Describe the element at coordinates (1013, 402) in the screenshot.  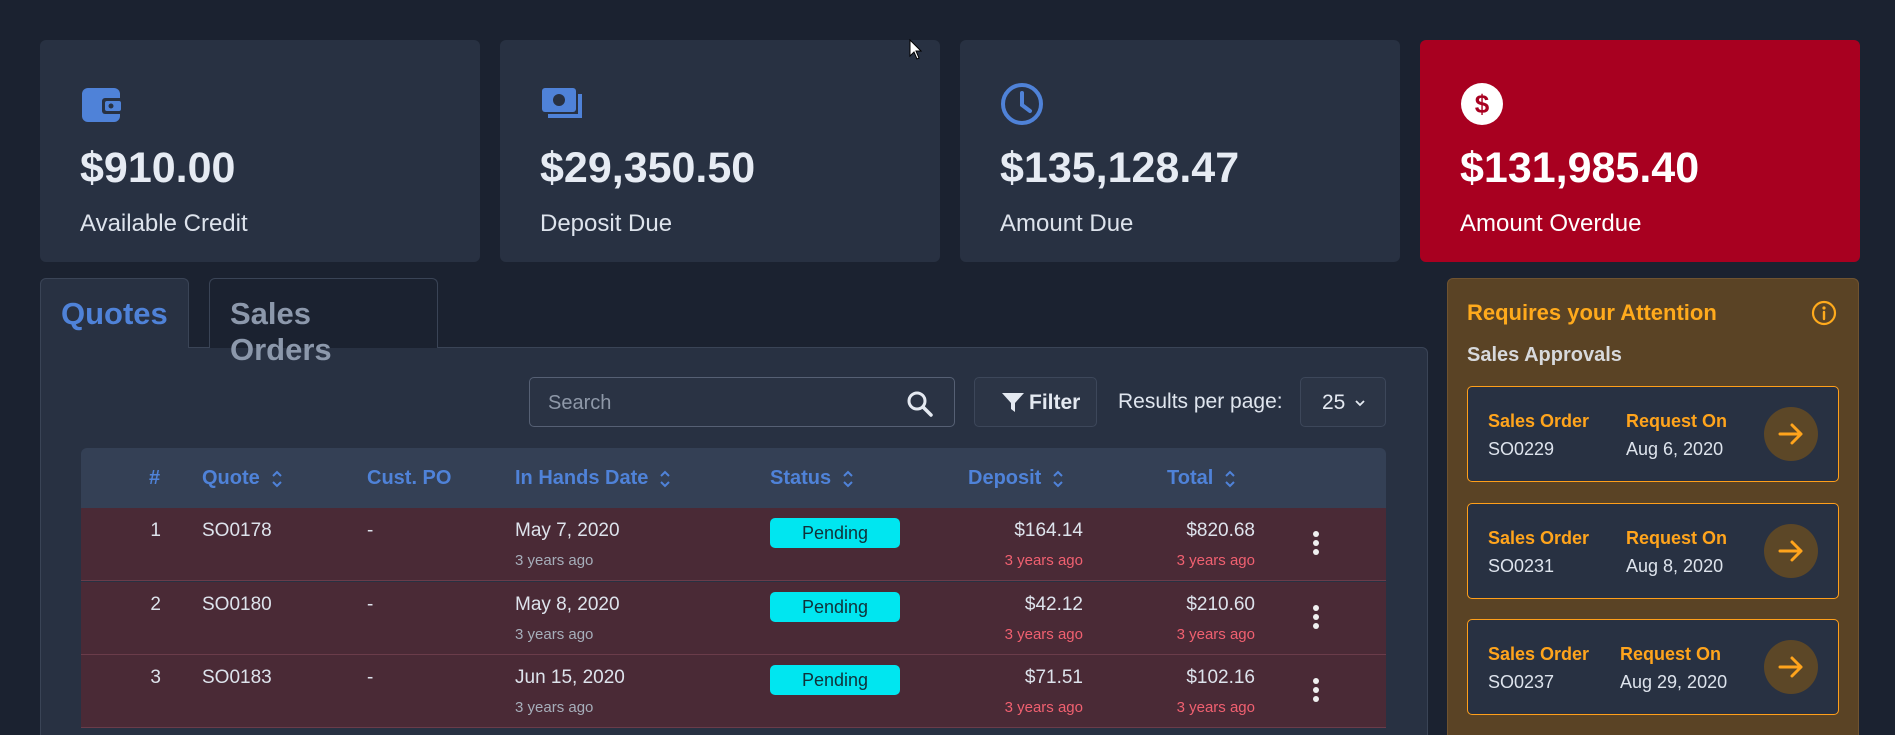
I see `filter-icon` at that location.